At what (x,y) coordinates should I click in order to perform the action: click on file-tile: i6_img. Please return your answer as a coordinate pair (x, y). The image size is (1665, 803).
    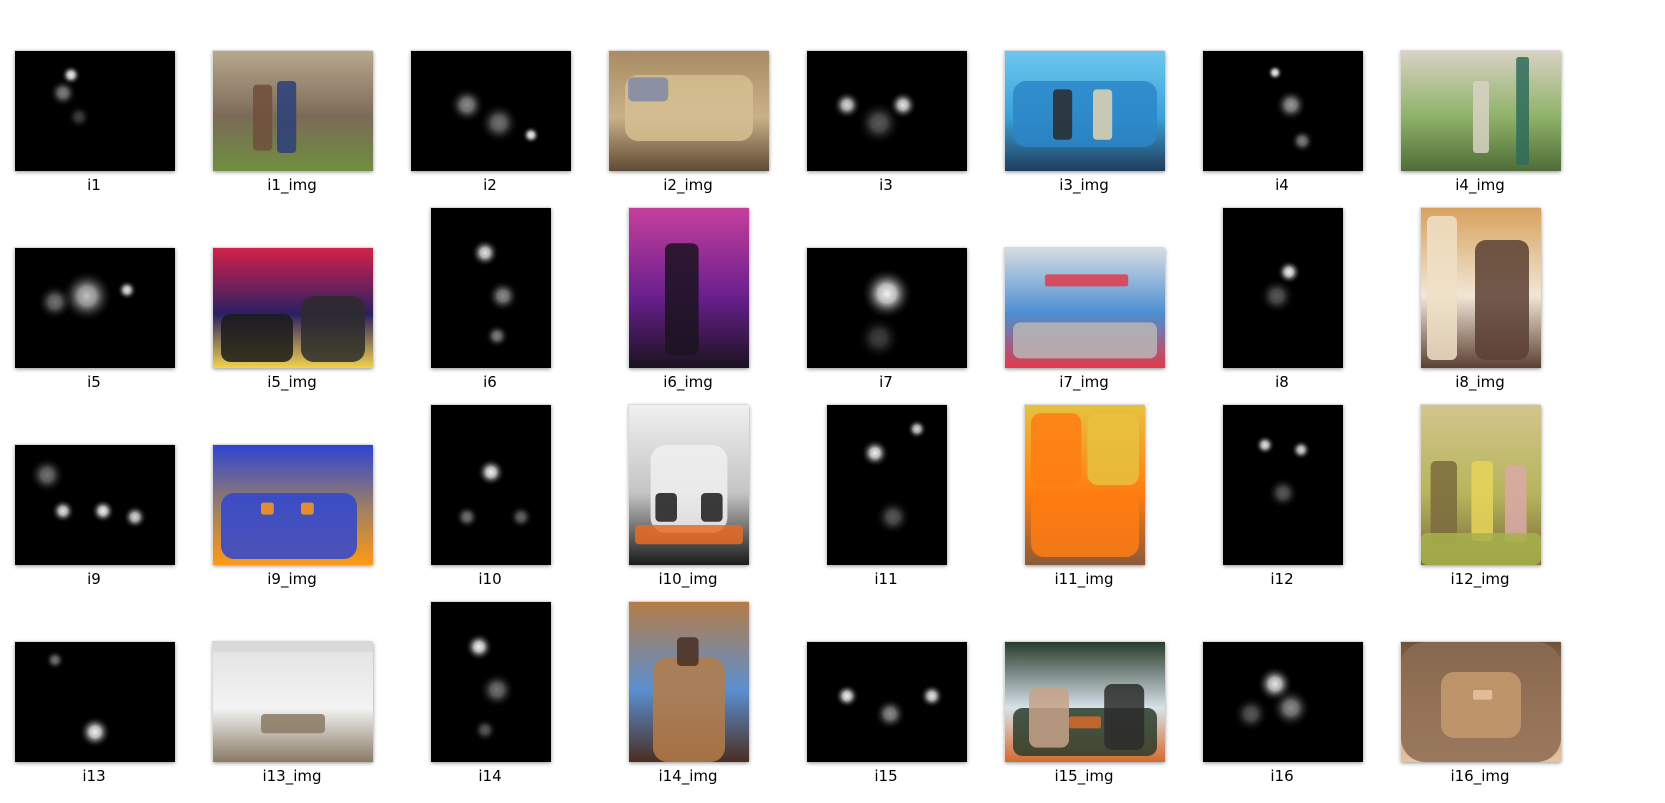
    Looking at the image, I should click on (688, 302).